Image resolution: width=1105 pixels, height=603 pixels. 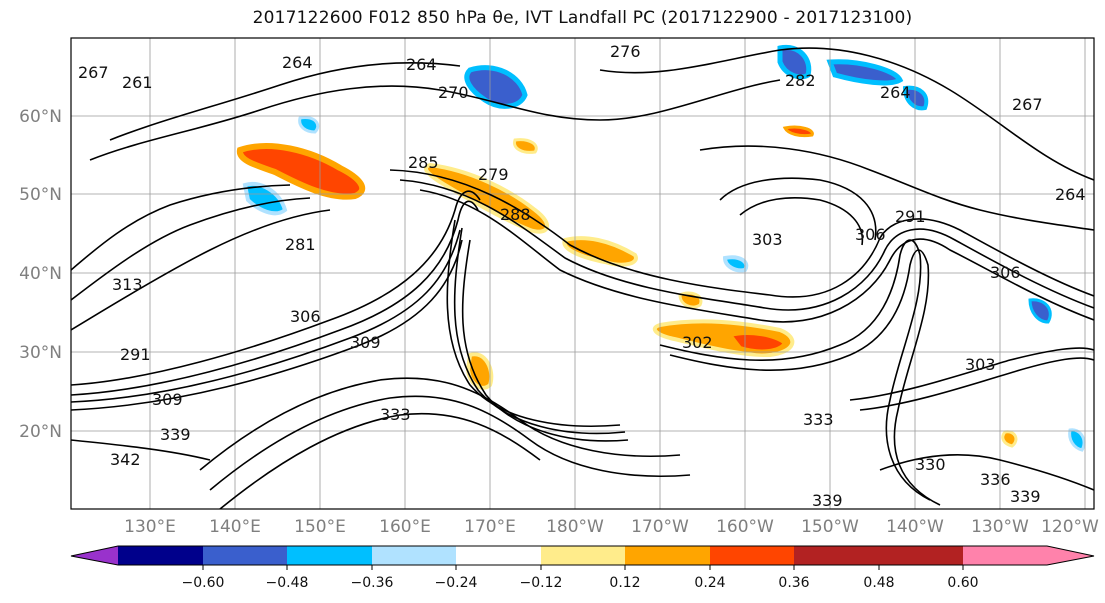 I want to click on lon-label: 120°W, so click(x=1070, y=527).